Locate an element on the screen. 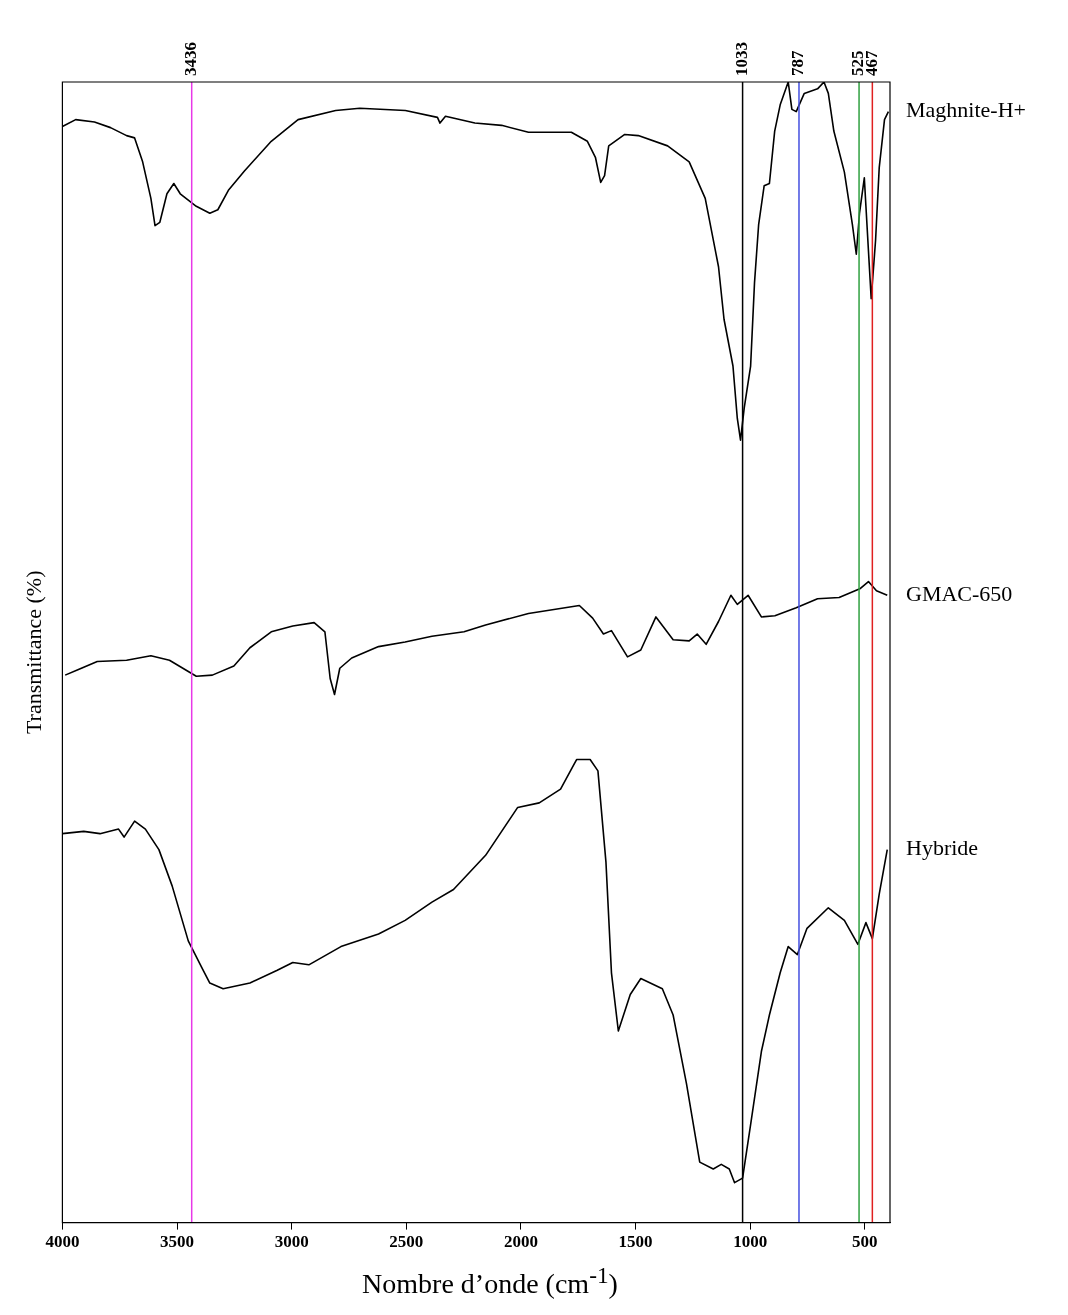  ref-line-label: 1033 is located at coordinates (741, 59).